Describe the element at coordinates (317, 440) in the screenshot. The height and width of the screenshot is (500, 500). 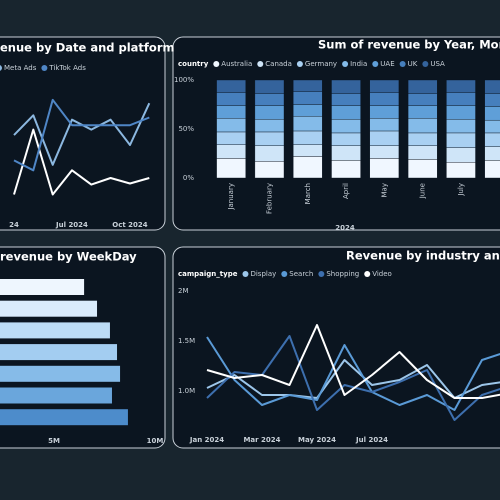
I see `x-tick-label: May 2024` at that location.